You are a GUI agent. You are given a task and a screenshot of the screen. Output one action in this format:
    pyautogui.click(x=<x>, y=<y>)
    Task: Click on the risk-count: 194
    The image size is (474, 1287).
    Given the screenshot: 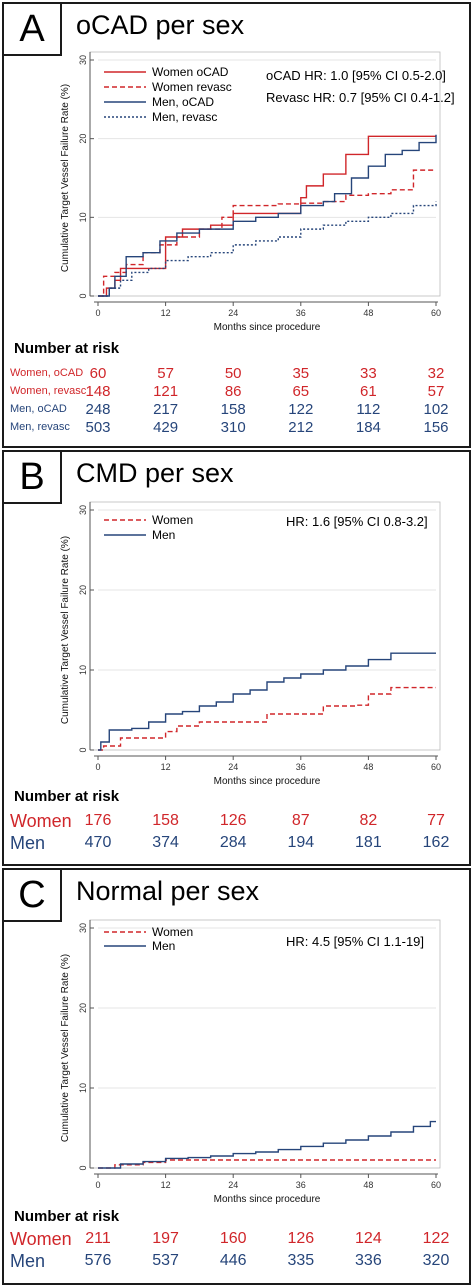 What is the action you would take?
    pyautogui.click(x=301, y=843)
    